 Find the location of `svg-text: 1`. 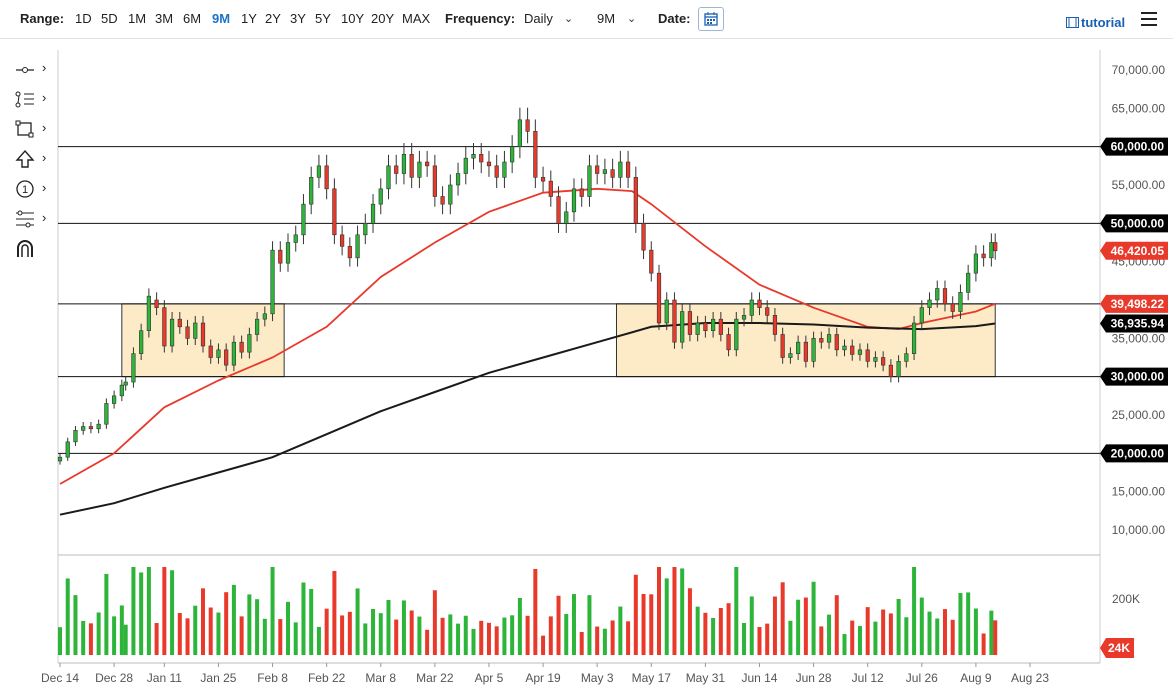

svg-text: 1 is located at coordinates (25, 190).